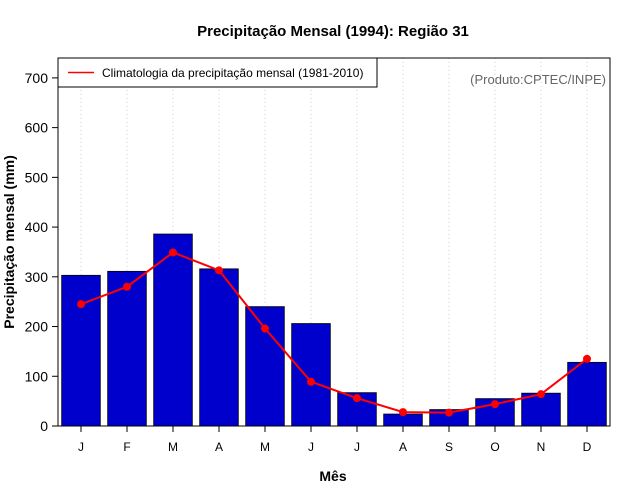  Describe the element at coordinates (37, 376) in the screenshot. I see `y-tick-label: 100` at that location.